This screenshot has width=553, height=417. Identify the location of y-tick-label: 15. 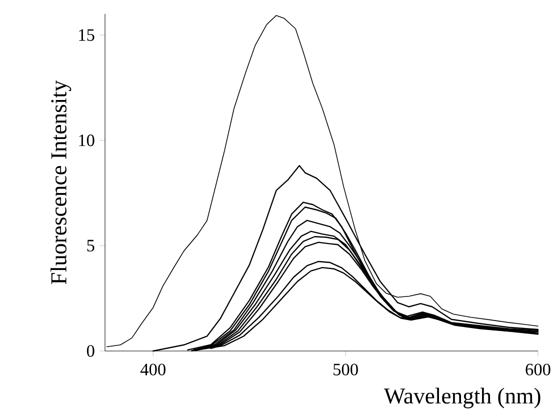
(86, 35).